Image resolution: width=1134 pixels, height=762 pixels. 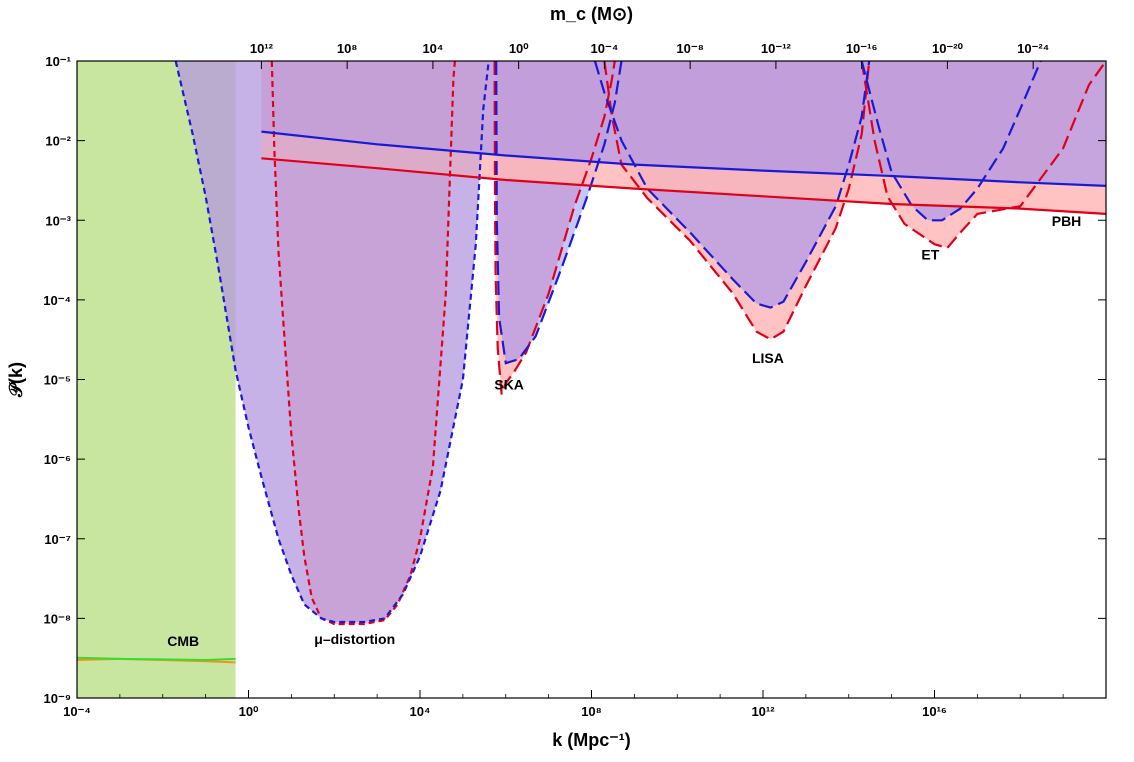 I want to click on ska-red-curve, so click(x=554, y=228).